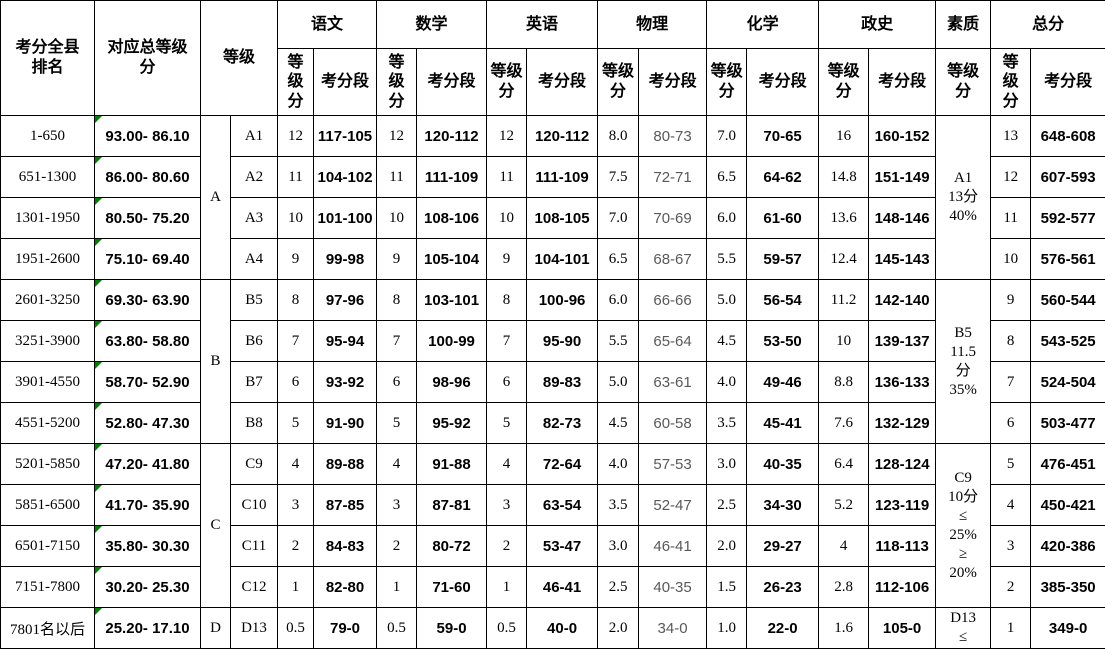 The image size is (1105, 649). I want to click on cell-physics-score-range: 57-53, so click(673, 464).